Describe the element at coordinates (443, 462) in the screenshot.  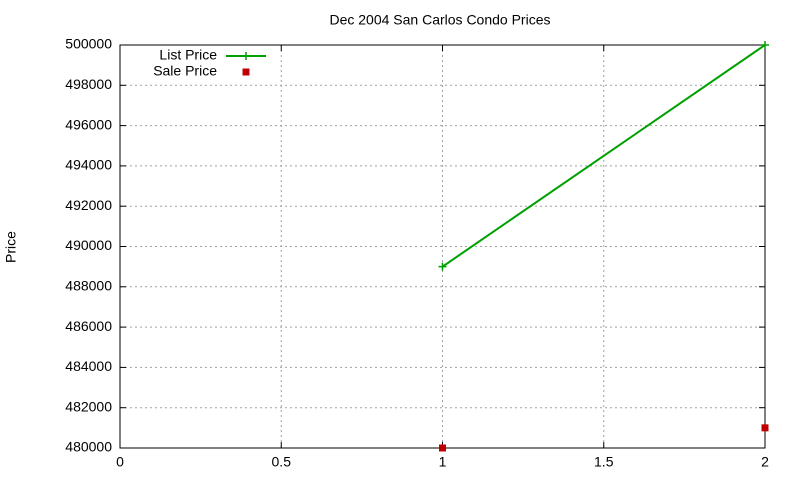
I see `x-tick-label: 1` at that location.